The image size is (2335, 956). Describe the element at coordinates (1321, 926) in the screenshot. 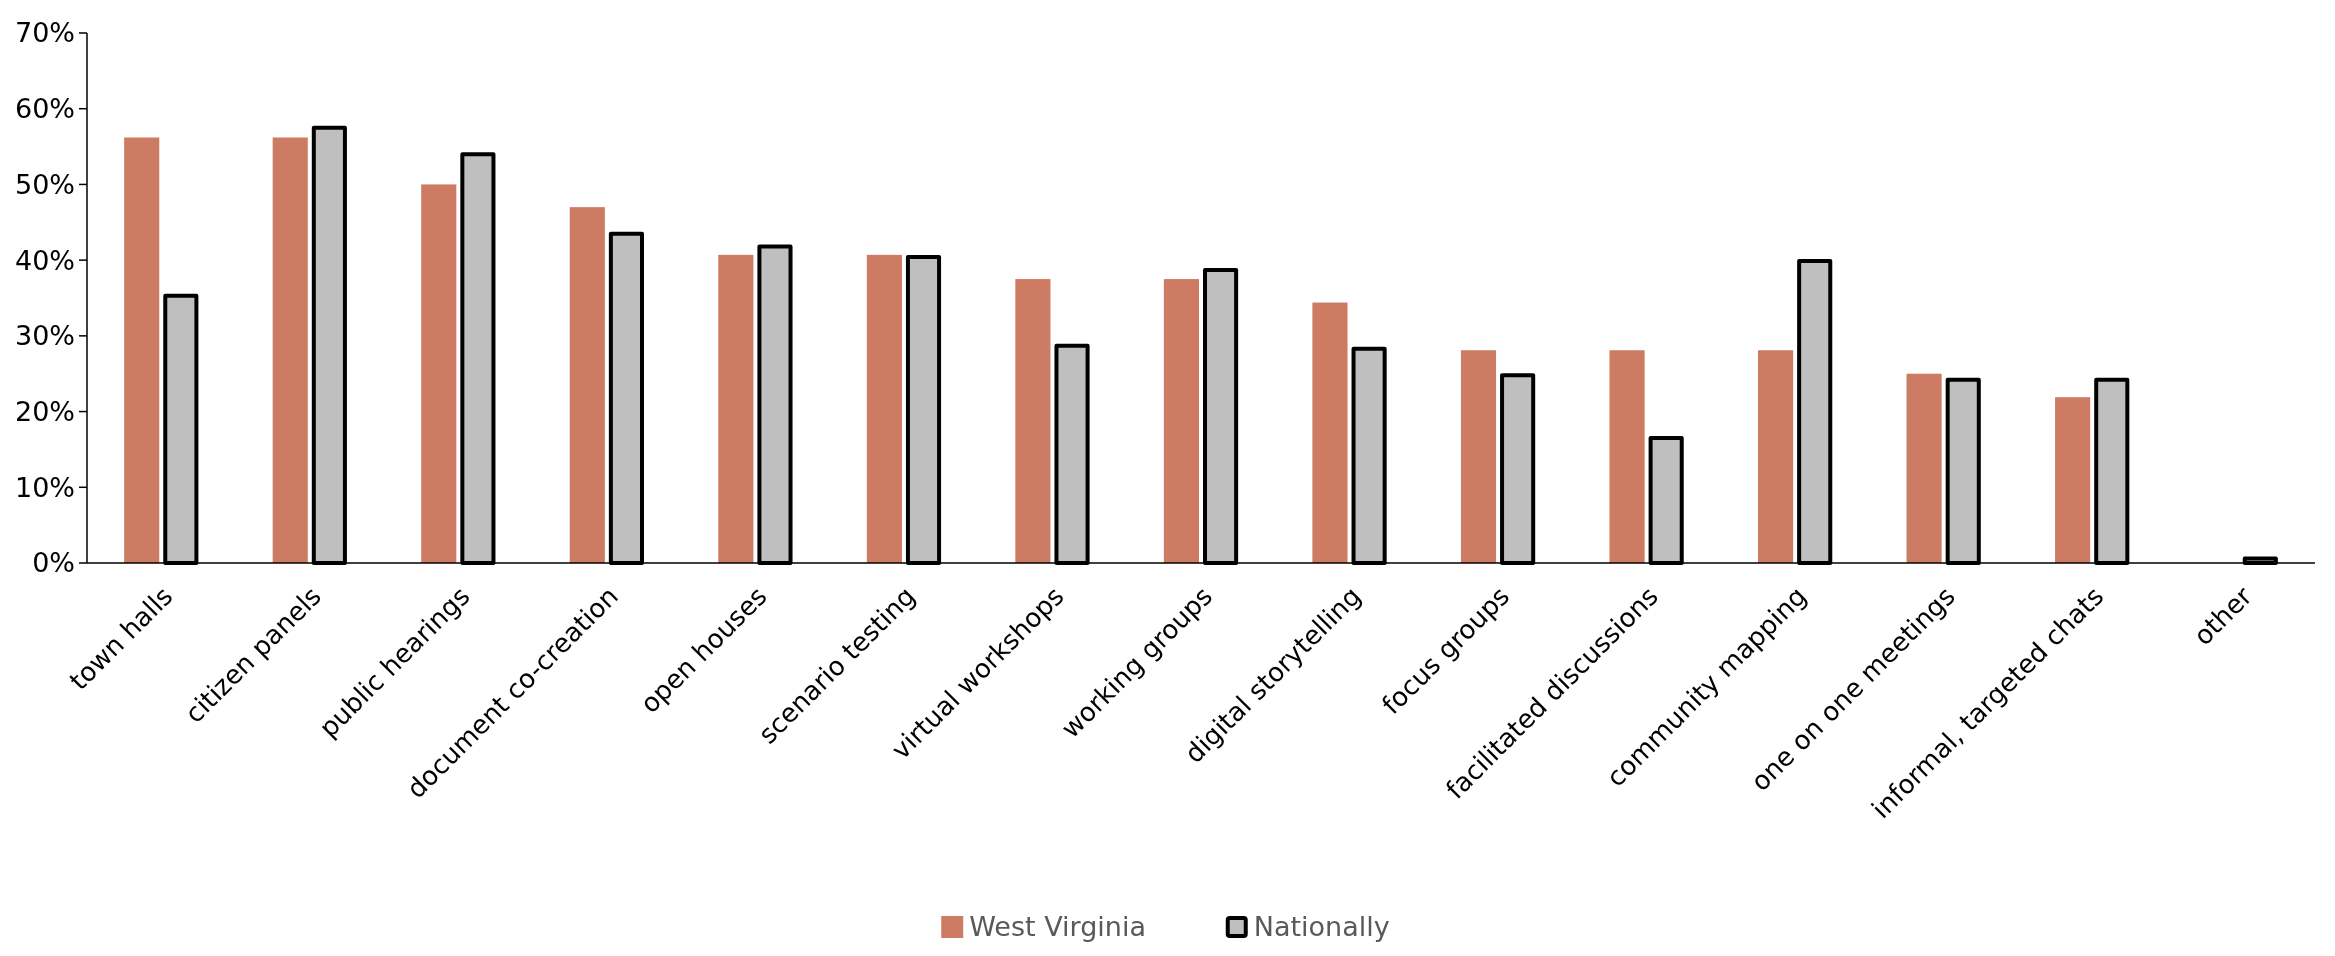

I see `legend-label: Nationally` at that location.